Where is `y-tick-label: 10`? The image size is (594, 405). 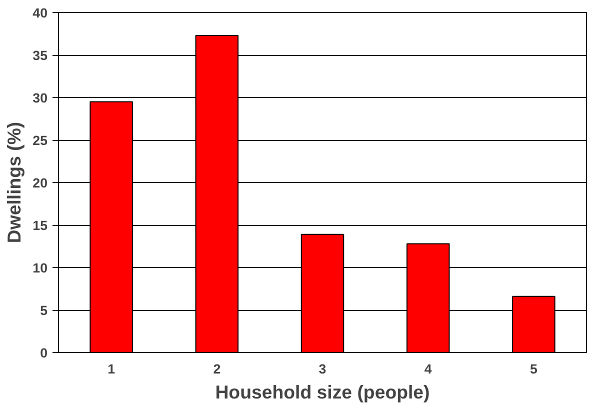 y-tick-label: 10 is located at coordinates (40, 268).